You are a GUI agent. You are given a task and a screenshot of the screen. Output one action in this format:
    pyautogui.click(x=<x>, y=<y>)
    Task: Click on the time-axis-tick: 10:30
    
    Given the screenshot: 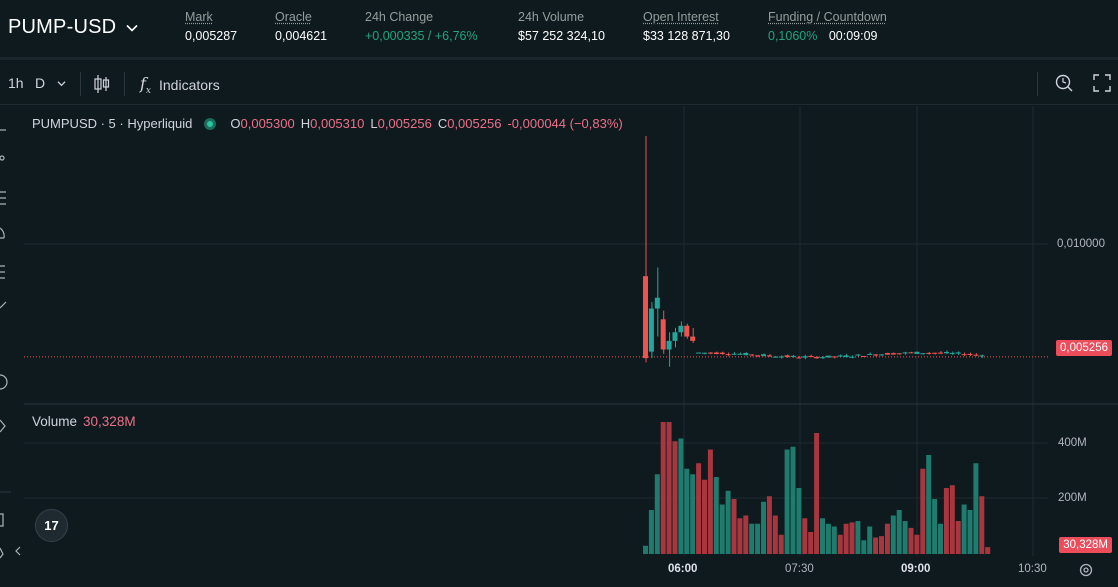 What is the action you would take?
    pyautogui.click(x=1032, y=569)
    